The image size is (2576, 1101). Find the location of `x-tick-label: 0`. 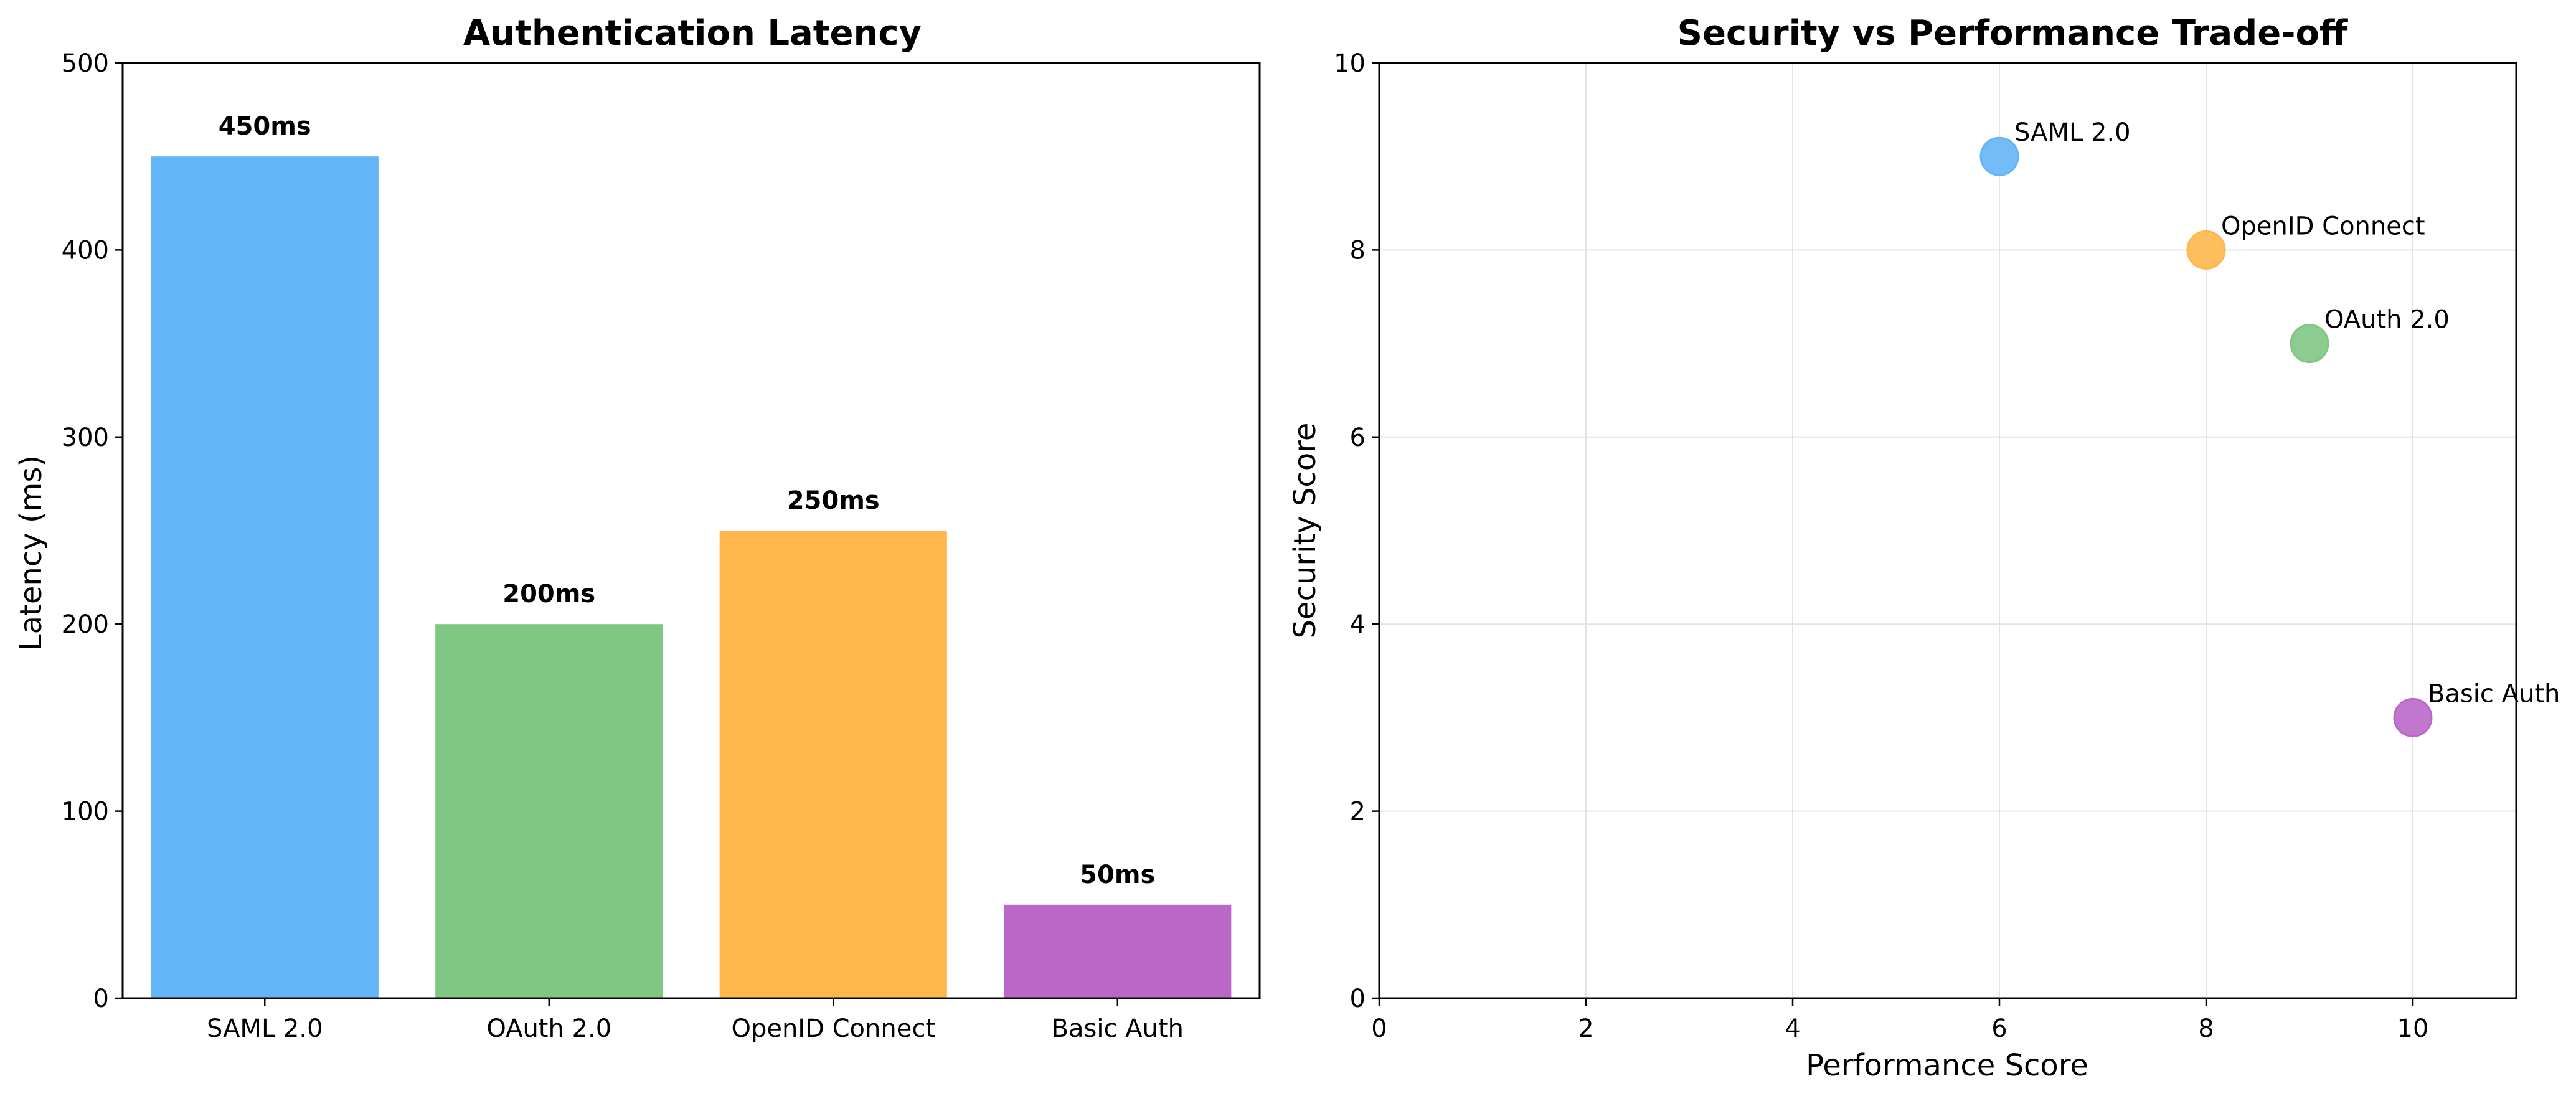

x-tick-label: 0 is located at coordinates (1379, 1028).